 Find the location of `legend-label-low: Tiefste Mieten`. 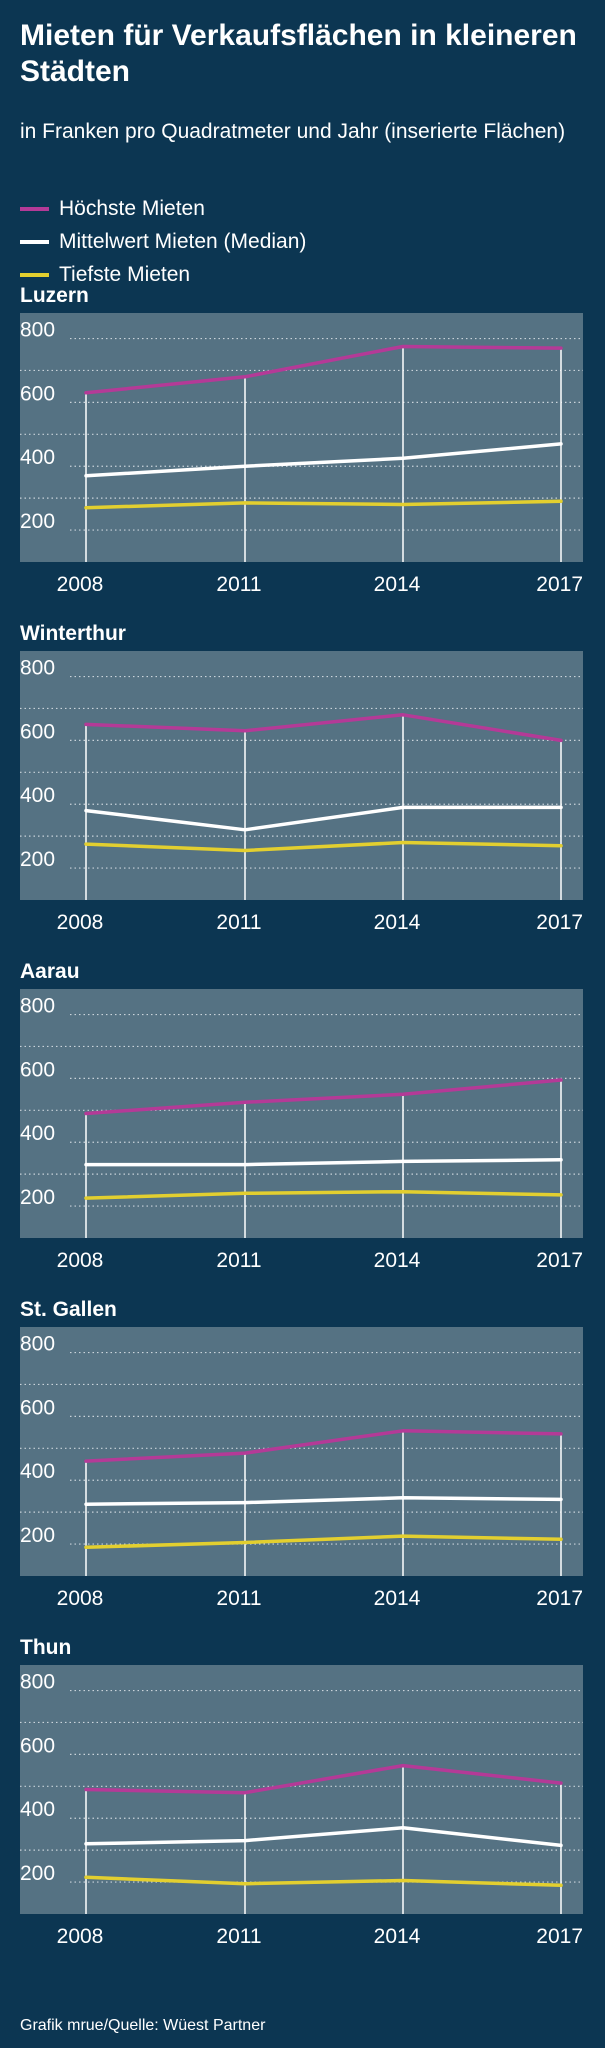

legend-label-low: Tiefste Mieten is located at coordinates (125, 274).